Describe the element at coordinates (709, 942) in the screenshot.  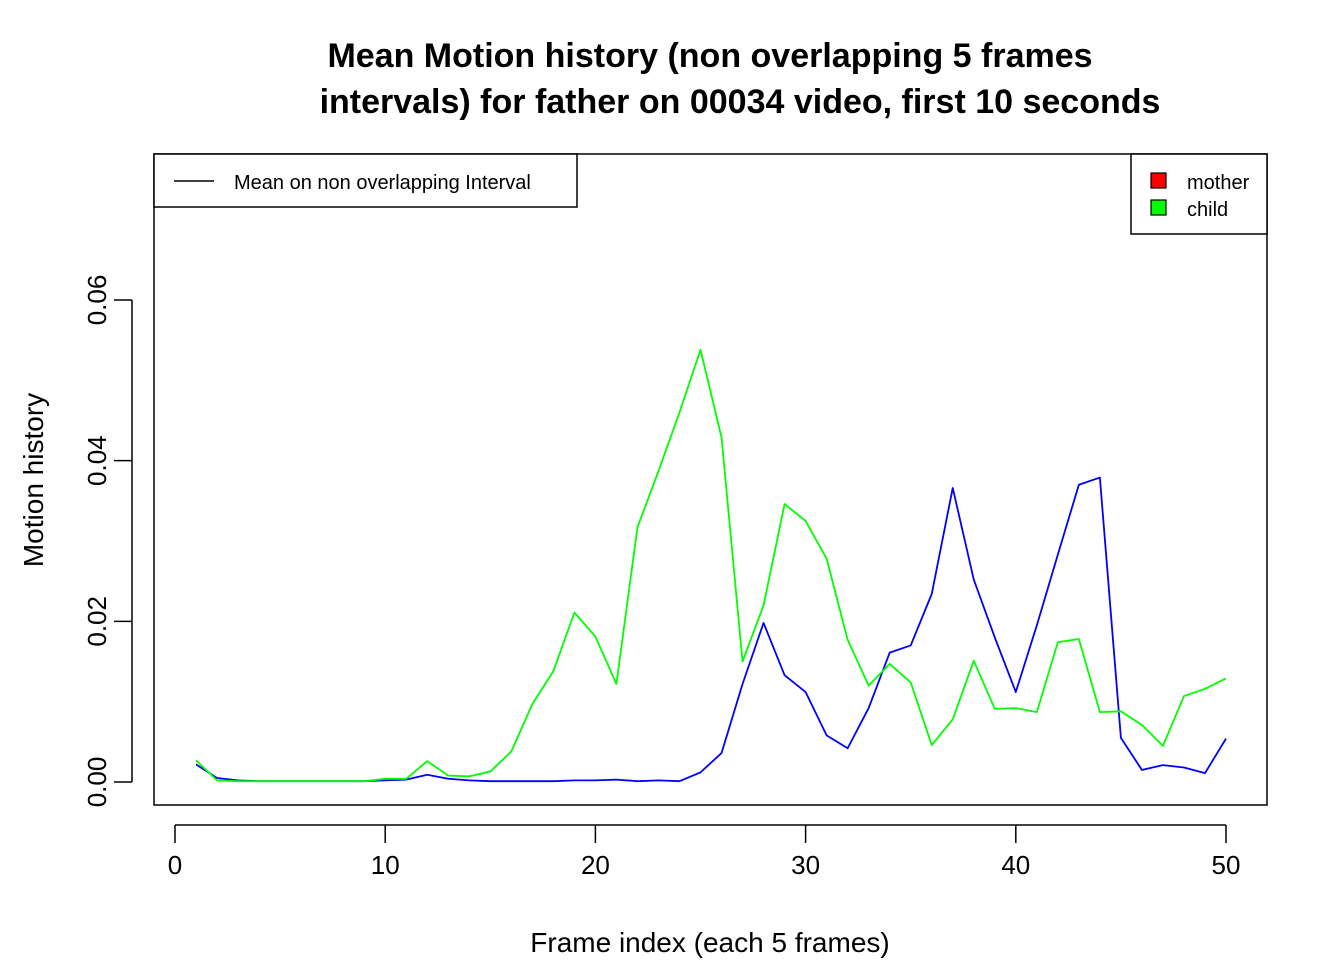
I see `x-axis-label: Frame index (each 5 frames)` at that location.